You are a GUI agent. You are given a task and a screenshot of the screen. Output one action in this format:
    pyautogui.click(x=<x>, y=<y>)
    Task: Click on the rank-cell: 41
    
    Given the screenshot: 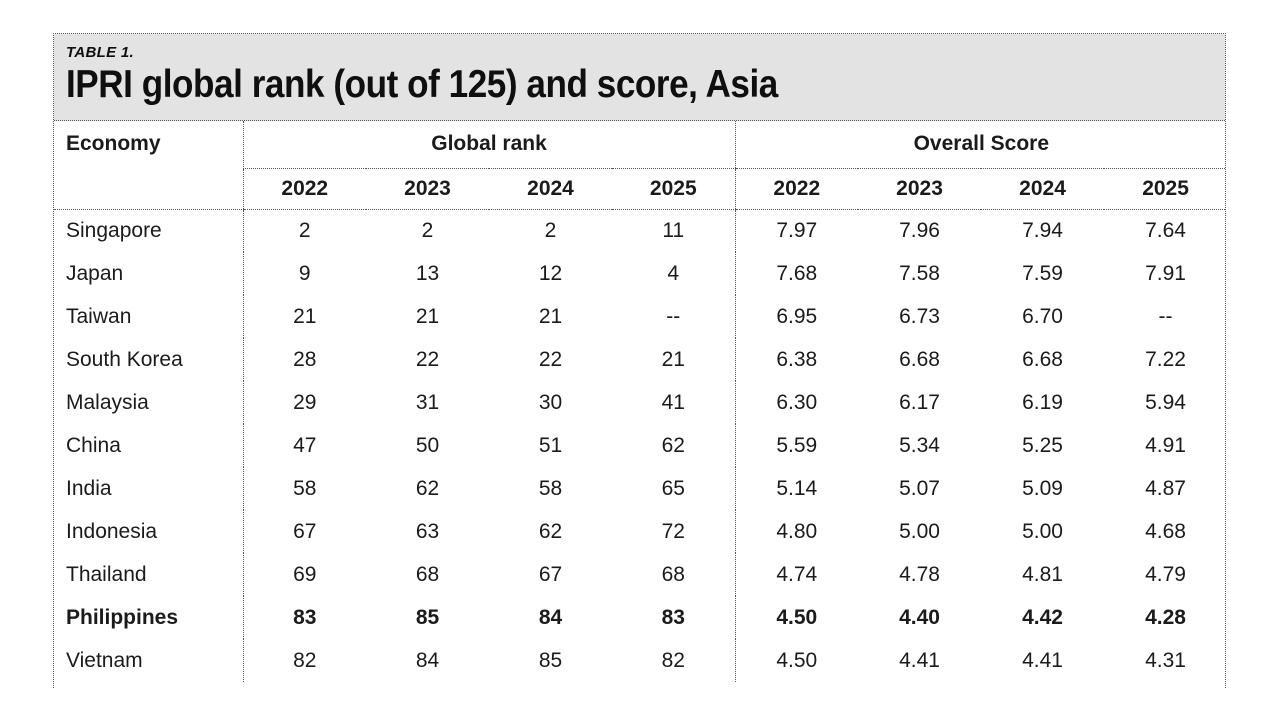 What is the action you would take?
    pyautogui.click(x=673, y=402)
    